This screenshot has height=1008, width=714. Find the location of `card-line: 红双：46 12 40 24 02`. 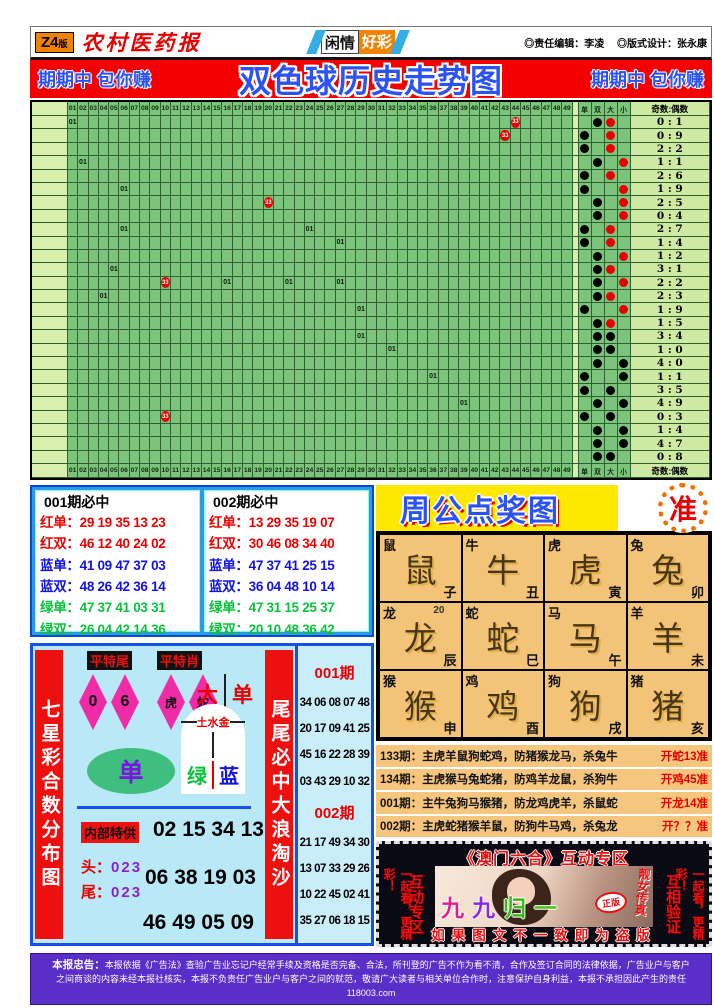

card-line: 红双：46 12 40 24 02 is located at coordinates (117, 543).